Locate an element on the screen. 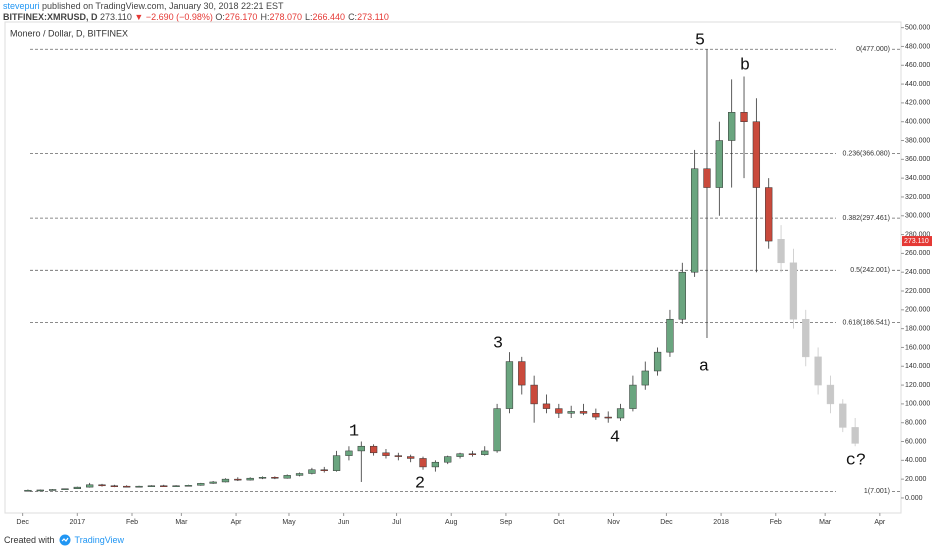 The image size is (932, 550). y-tick-label: 80.000 is located at coordinates (916, 423).